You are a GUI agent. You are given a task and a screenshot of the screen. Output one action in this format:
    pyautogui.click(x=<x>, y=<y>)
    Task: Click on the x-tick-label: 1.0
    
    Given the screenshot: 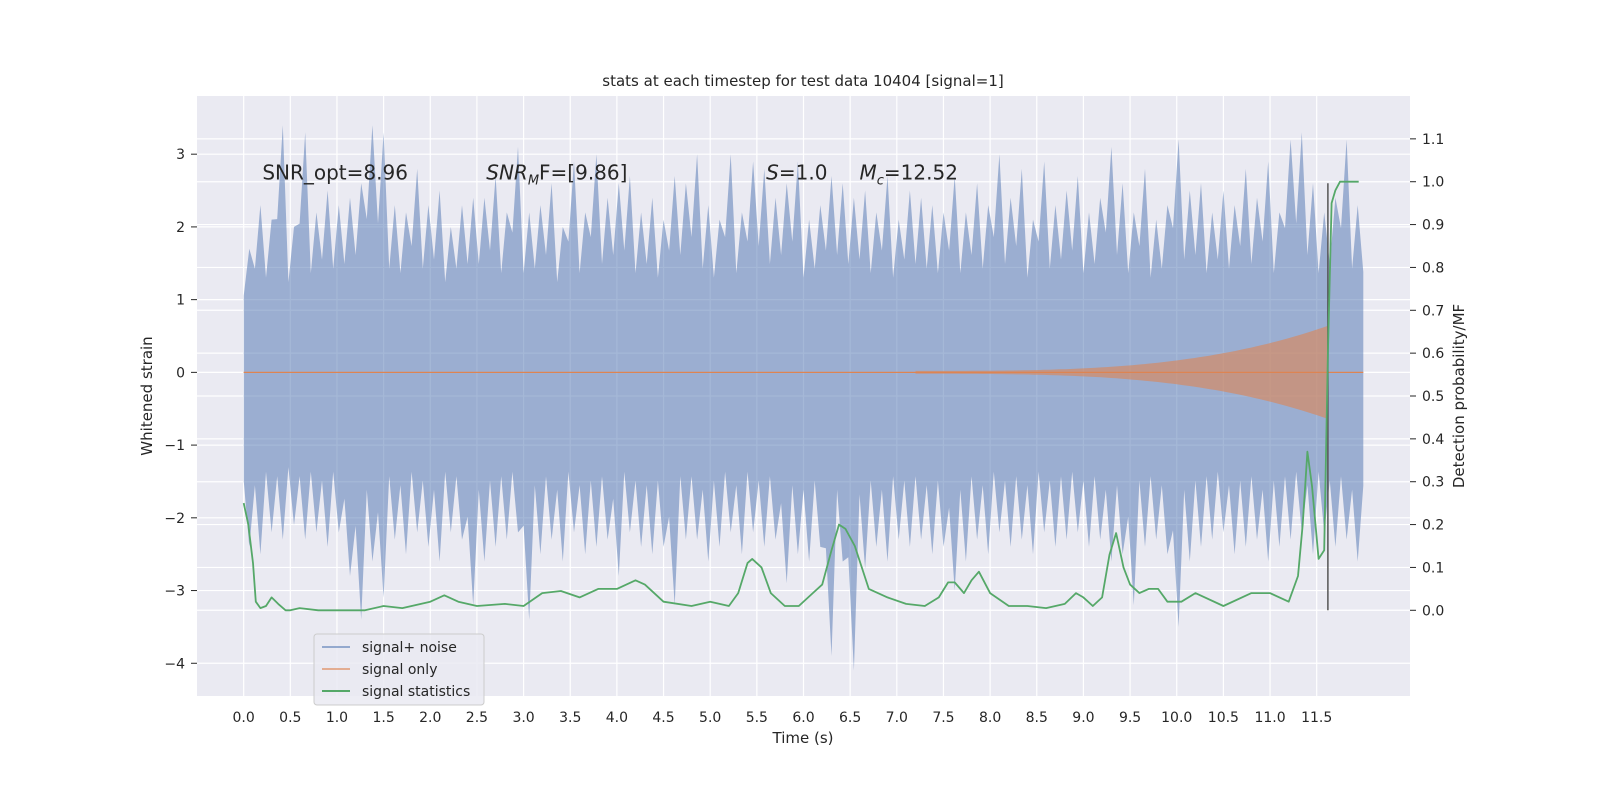 What is the action you would take?
    pyautogui.click(x=337, y=718)
    